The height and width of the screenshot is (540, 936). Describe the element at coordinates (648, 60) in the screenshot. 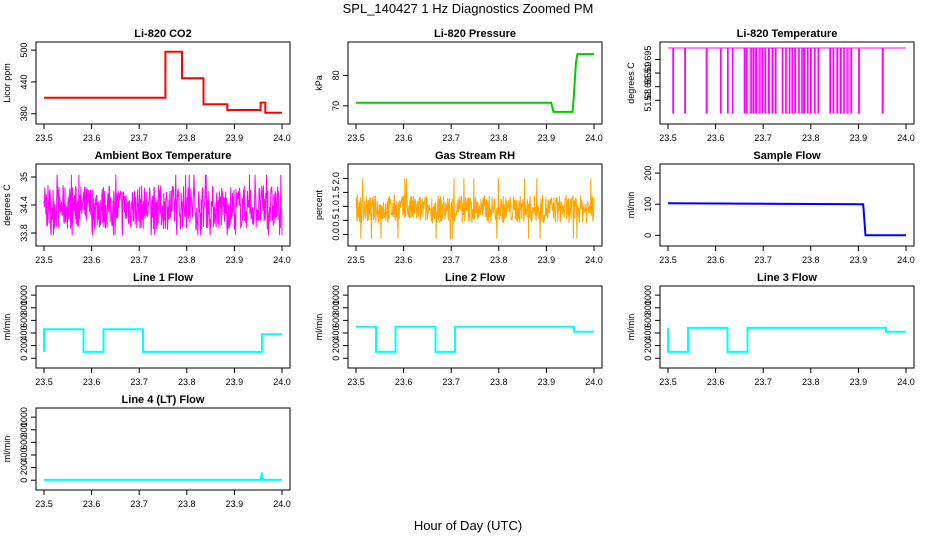

I see `y-tick-label: 51.695` at that location.